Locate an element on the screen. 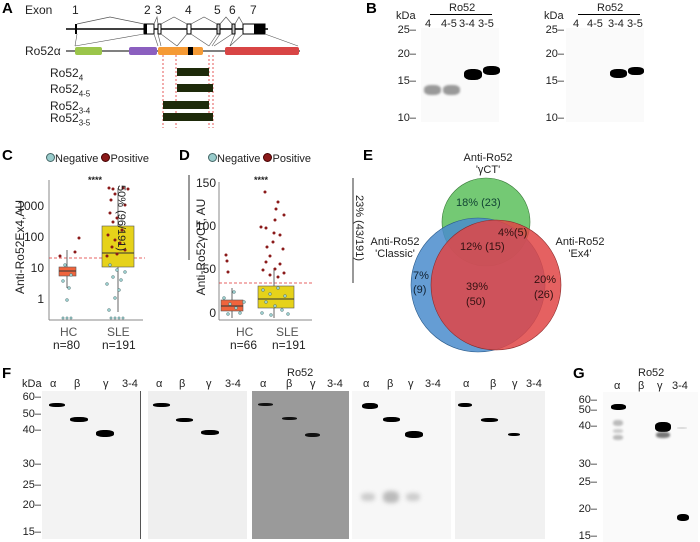  y-tick: 100 is located at coordinates (205, 226).